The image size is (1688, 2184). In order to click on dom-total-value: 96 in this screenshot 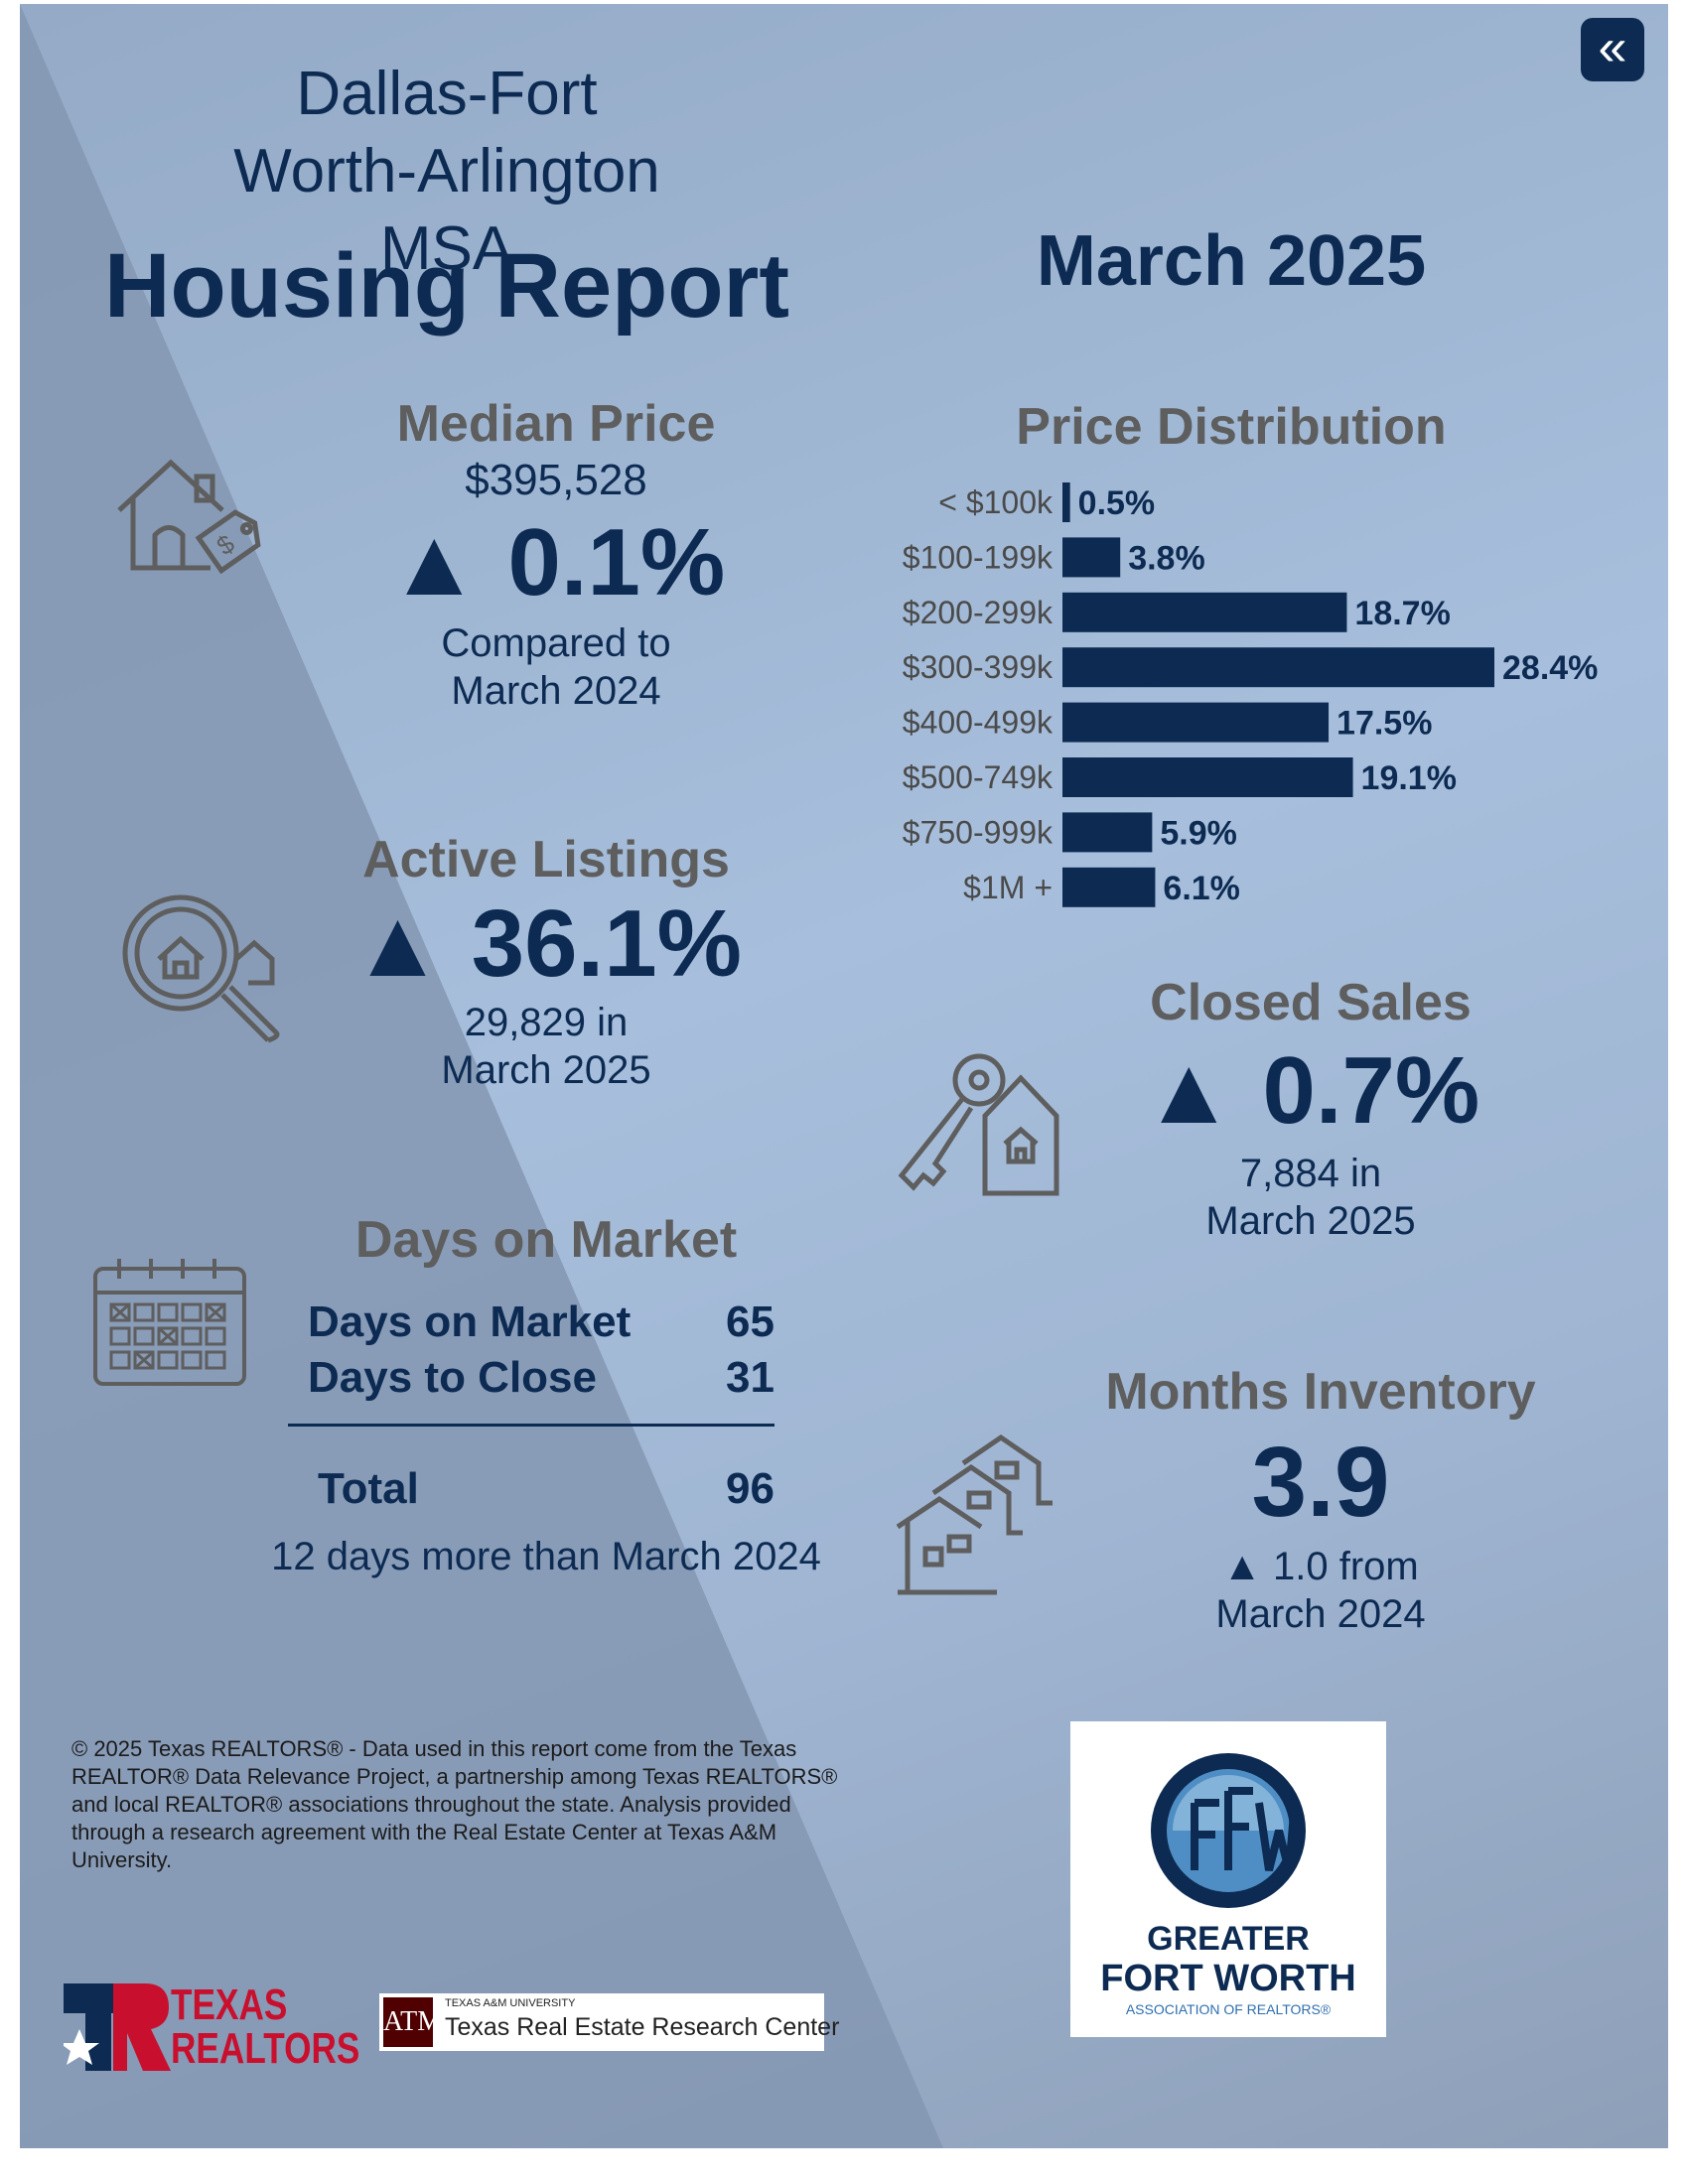, I will do `click(750, 1488)`.